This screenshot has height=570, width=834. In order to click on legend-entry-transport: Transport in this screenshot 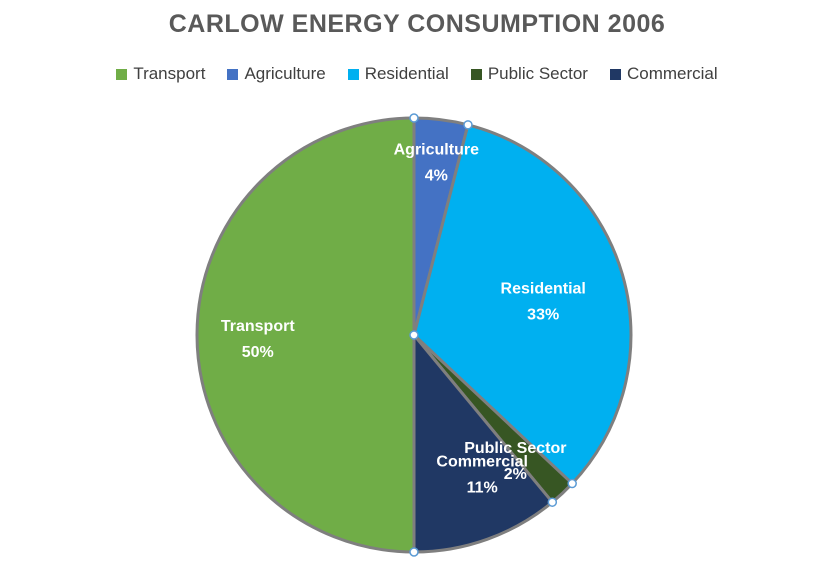, I will do `click(160, 74)`.